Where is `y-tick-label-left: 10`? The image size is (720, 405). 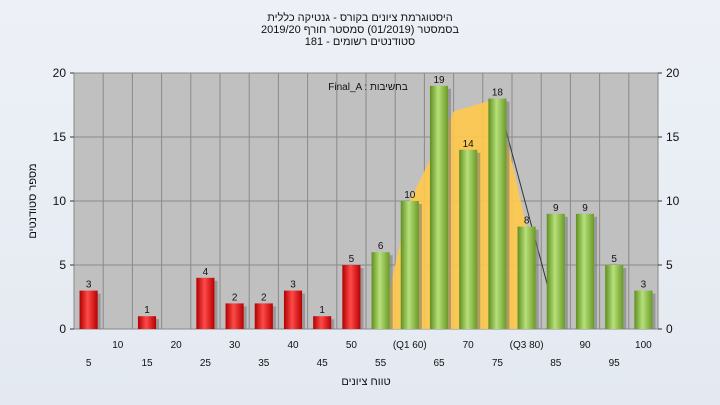 y-tick-label-left: 10 is located at coordinates (60, 201).